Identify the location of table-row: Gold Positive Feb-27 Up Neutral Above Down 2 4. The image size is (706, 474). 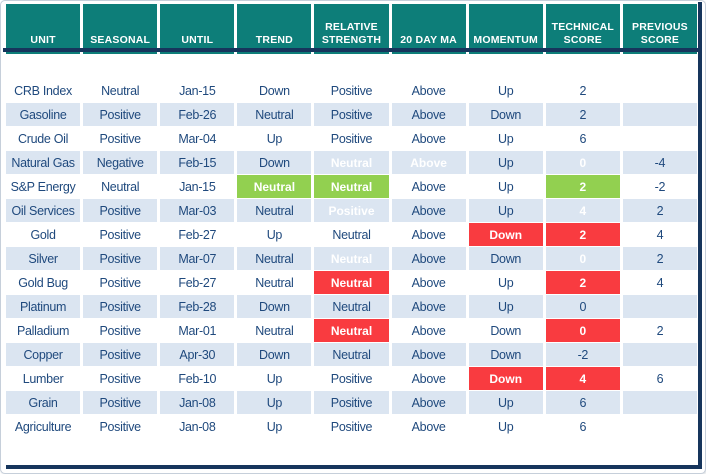
(351, 234).